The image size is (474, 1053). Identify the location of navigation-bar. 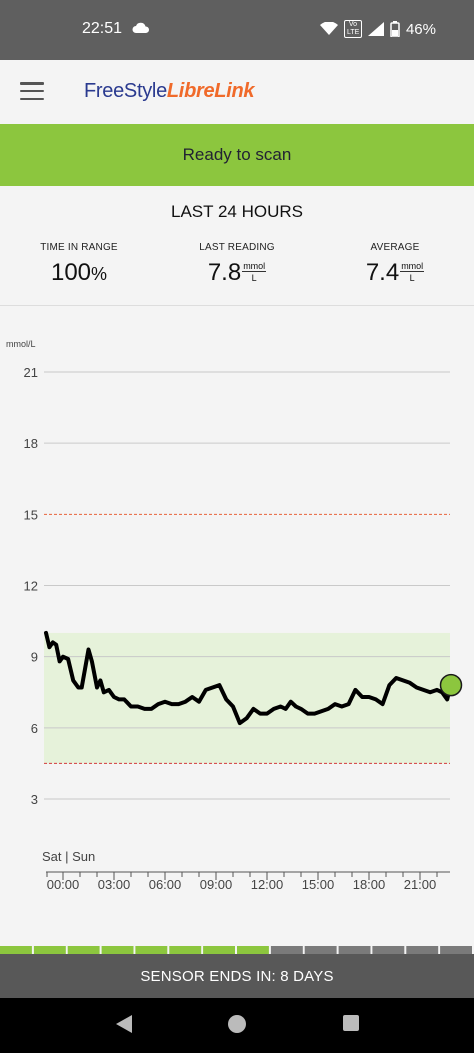
(237, 1025).